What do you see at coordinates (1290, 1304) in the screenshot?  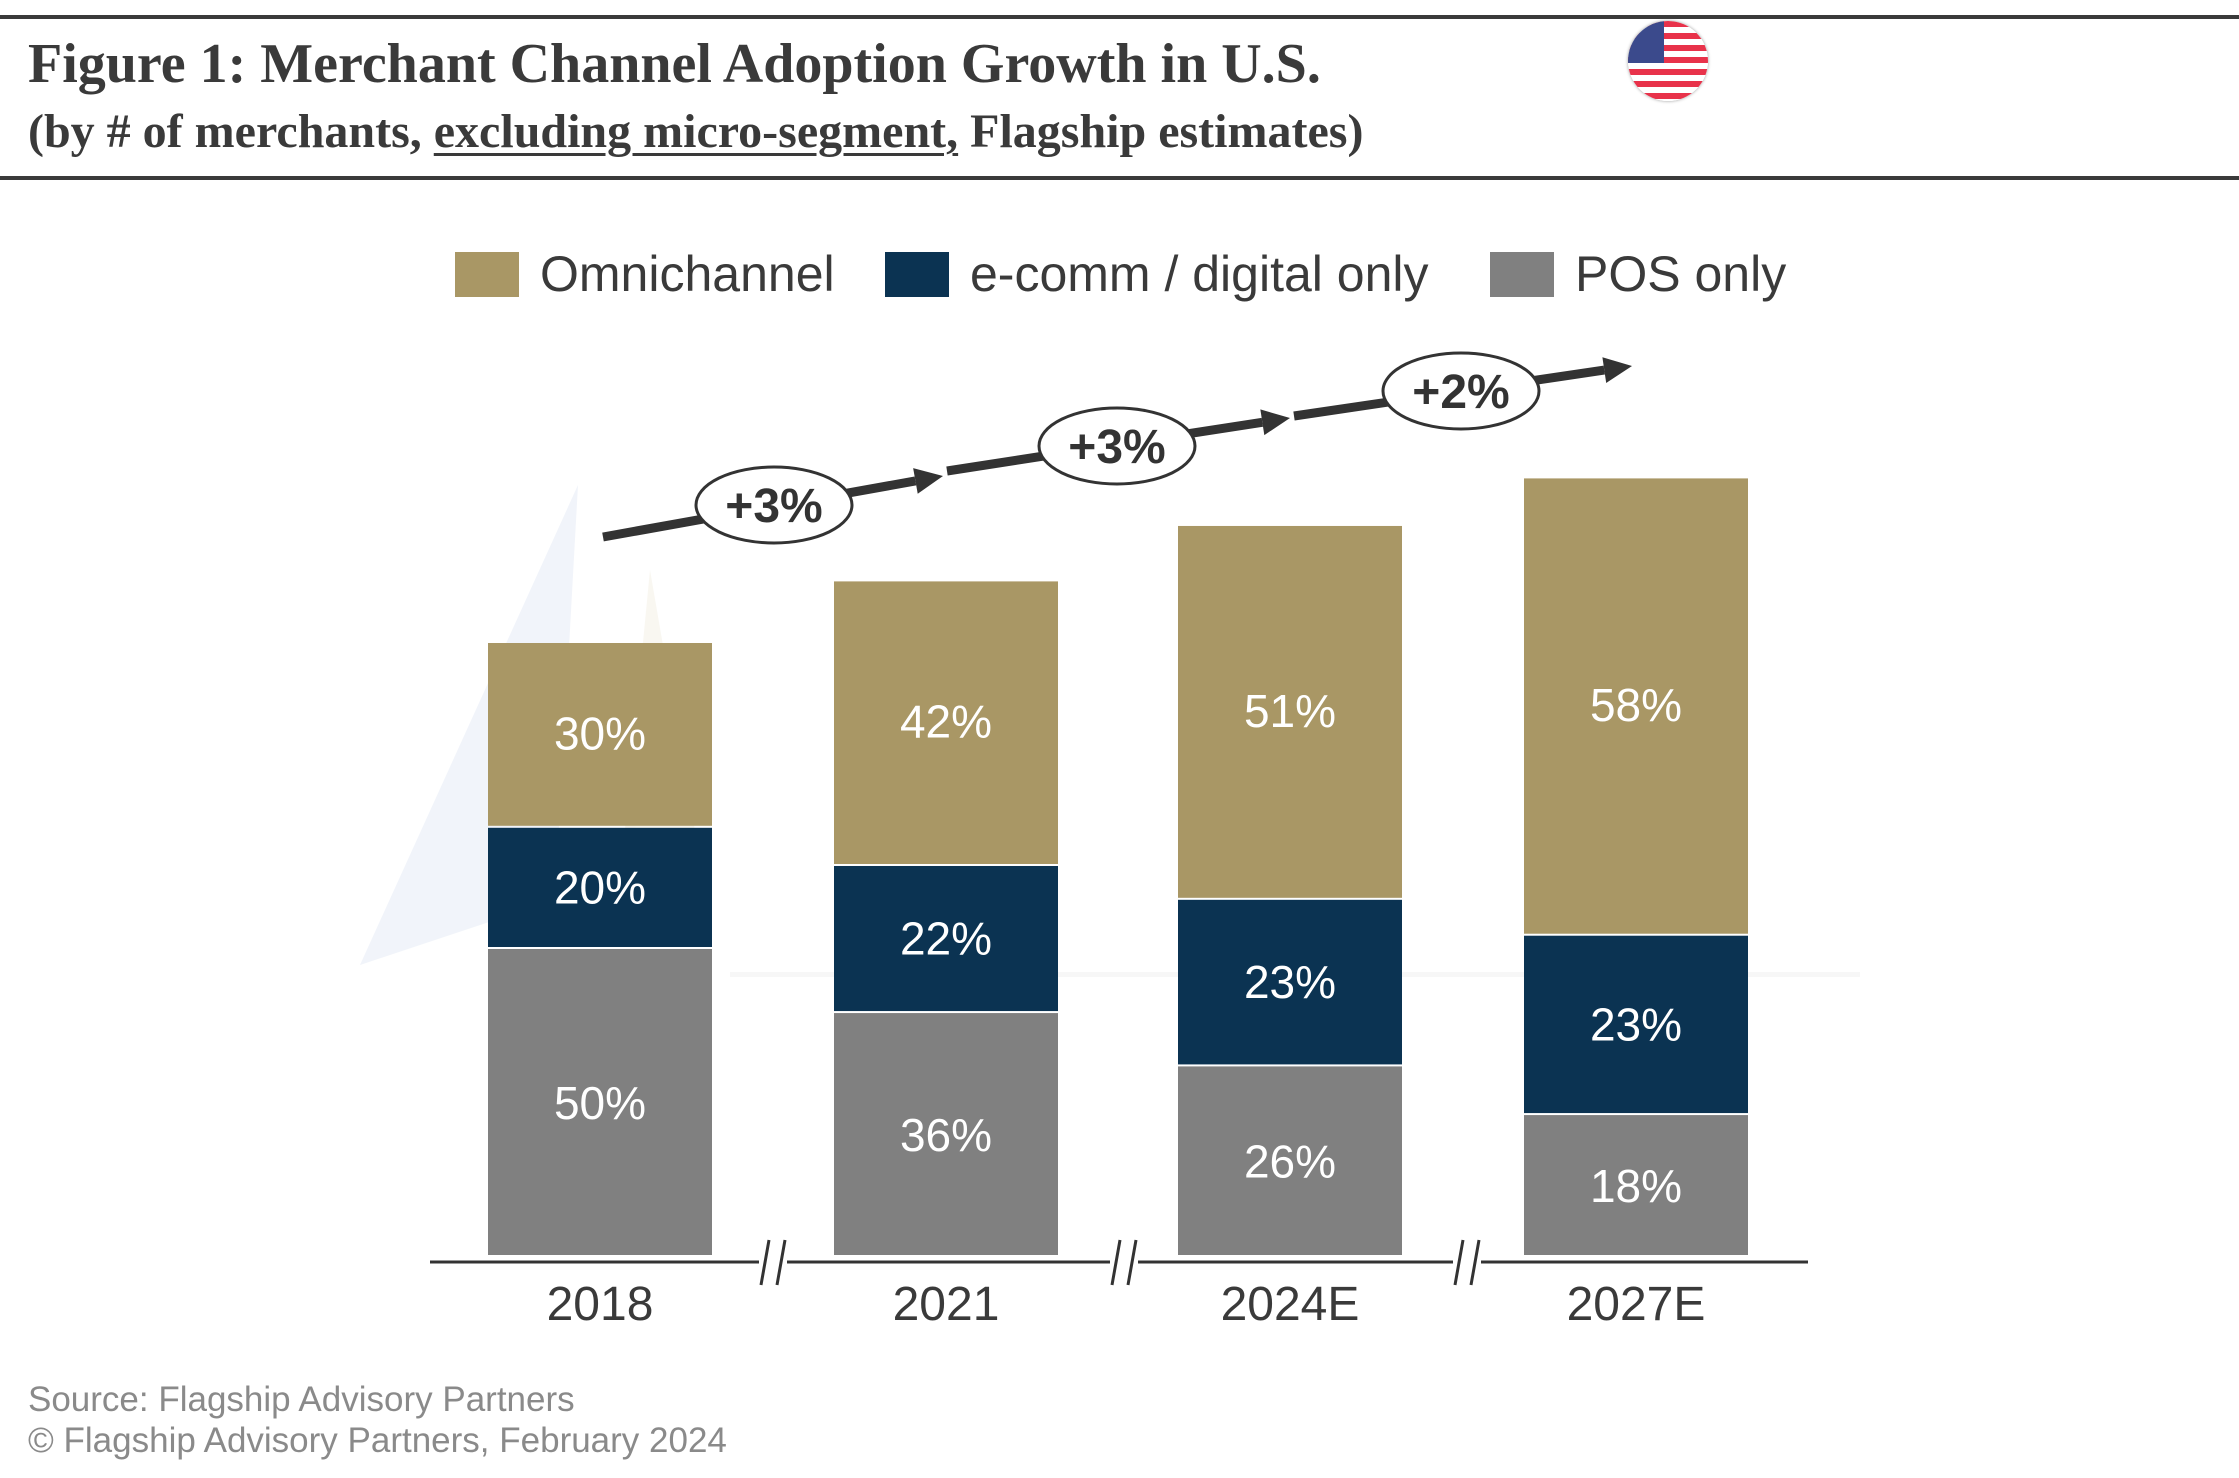 I see `x-tick-label: 2024E` at bounding box center [1290, 1304].